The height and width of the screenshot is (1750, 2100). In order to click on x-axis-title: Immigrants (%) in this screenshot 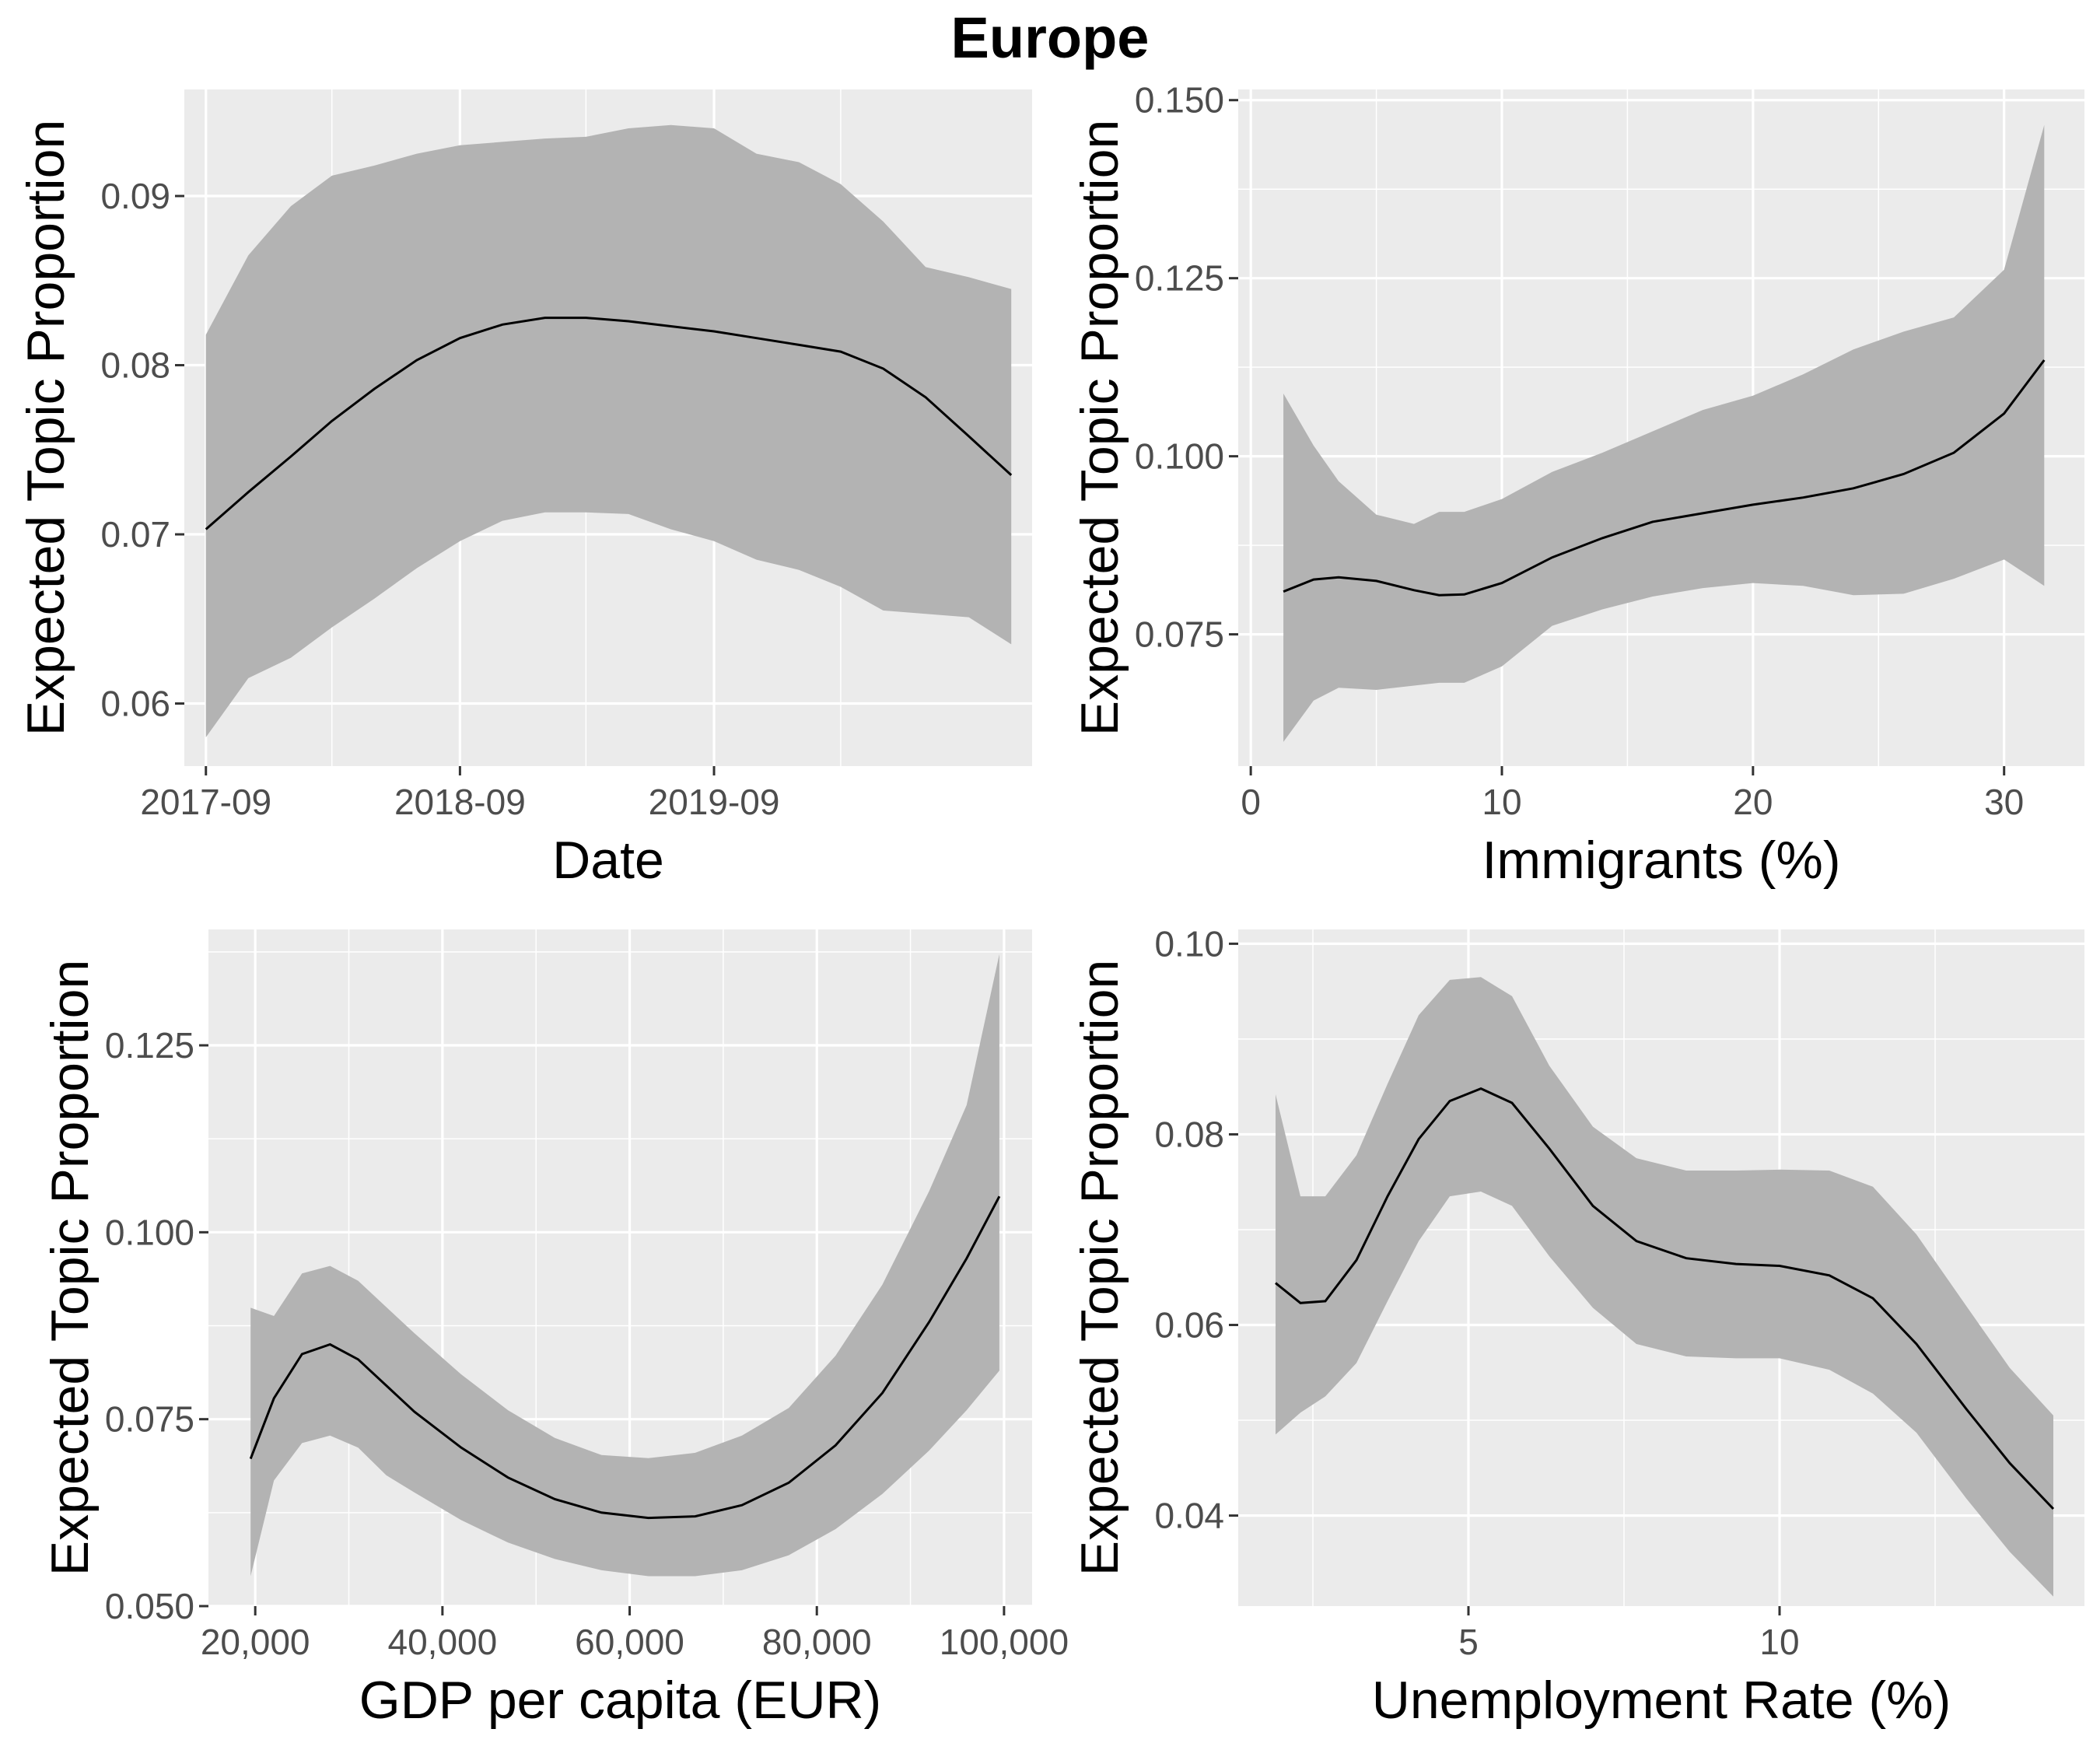, I will do `click(1661, 860)`.